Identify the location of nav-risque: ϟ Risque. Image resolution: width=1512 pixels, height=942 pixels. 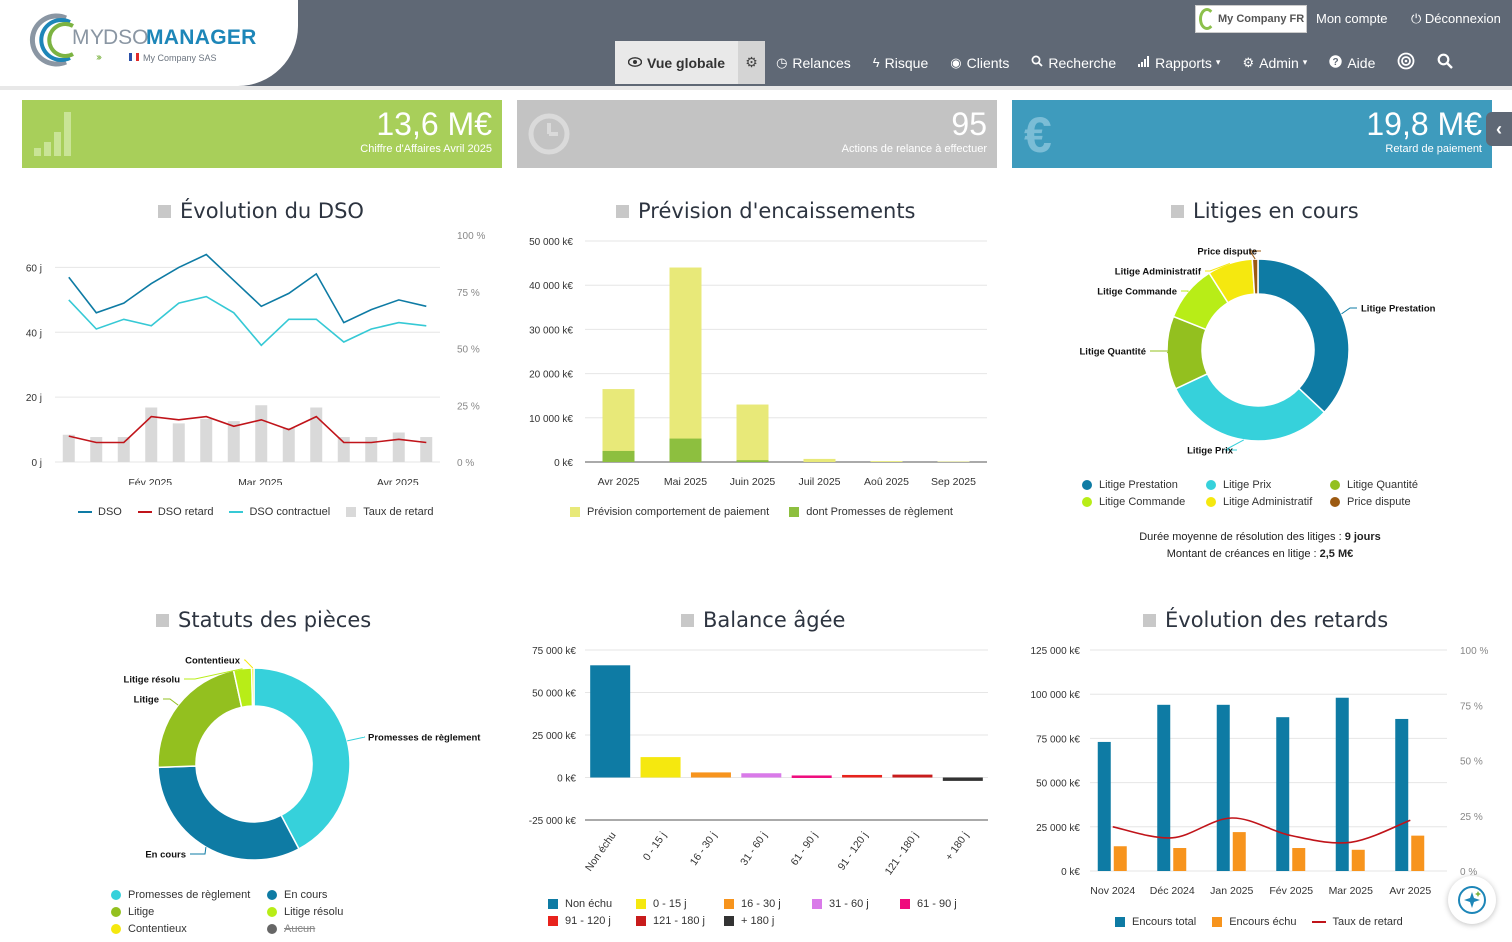
(900, 62).